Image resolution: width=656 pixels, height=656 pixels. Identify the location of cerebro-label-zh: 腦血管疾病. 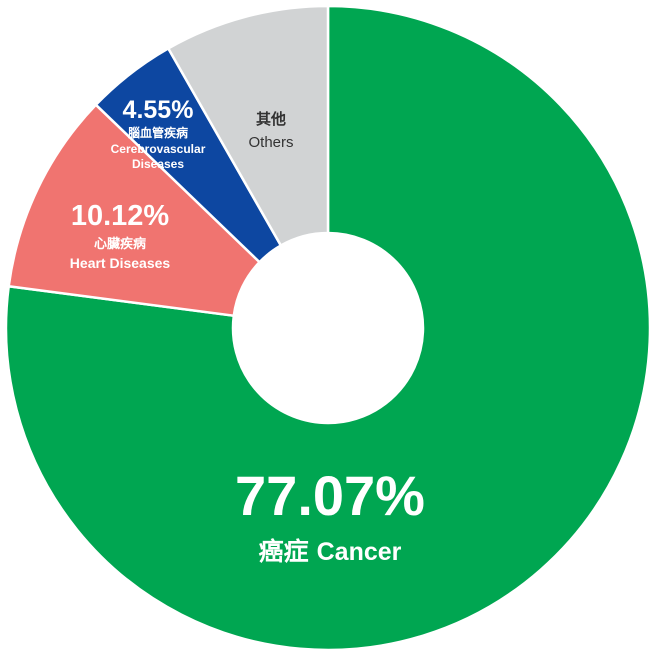
(158, 132).